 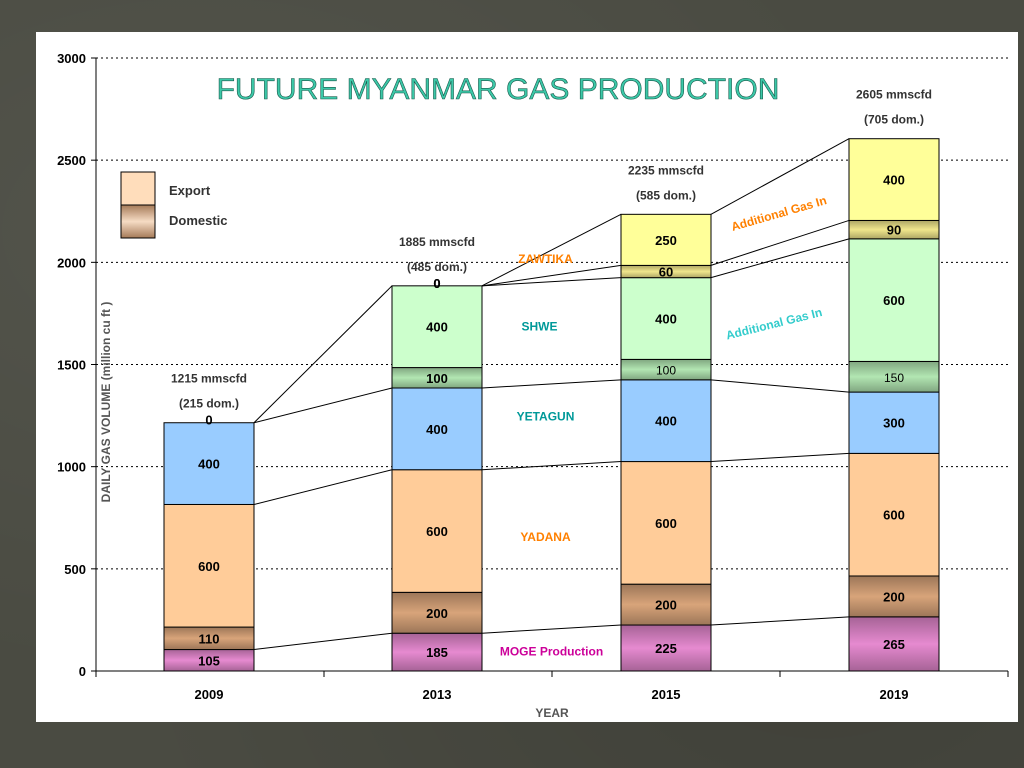 I want to click on bar-segment-additional-gas-in-2015, so click(x=666, y=239).